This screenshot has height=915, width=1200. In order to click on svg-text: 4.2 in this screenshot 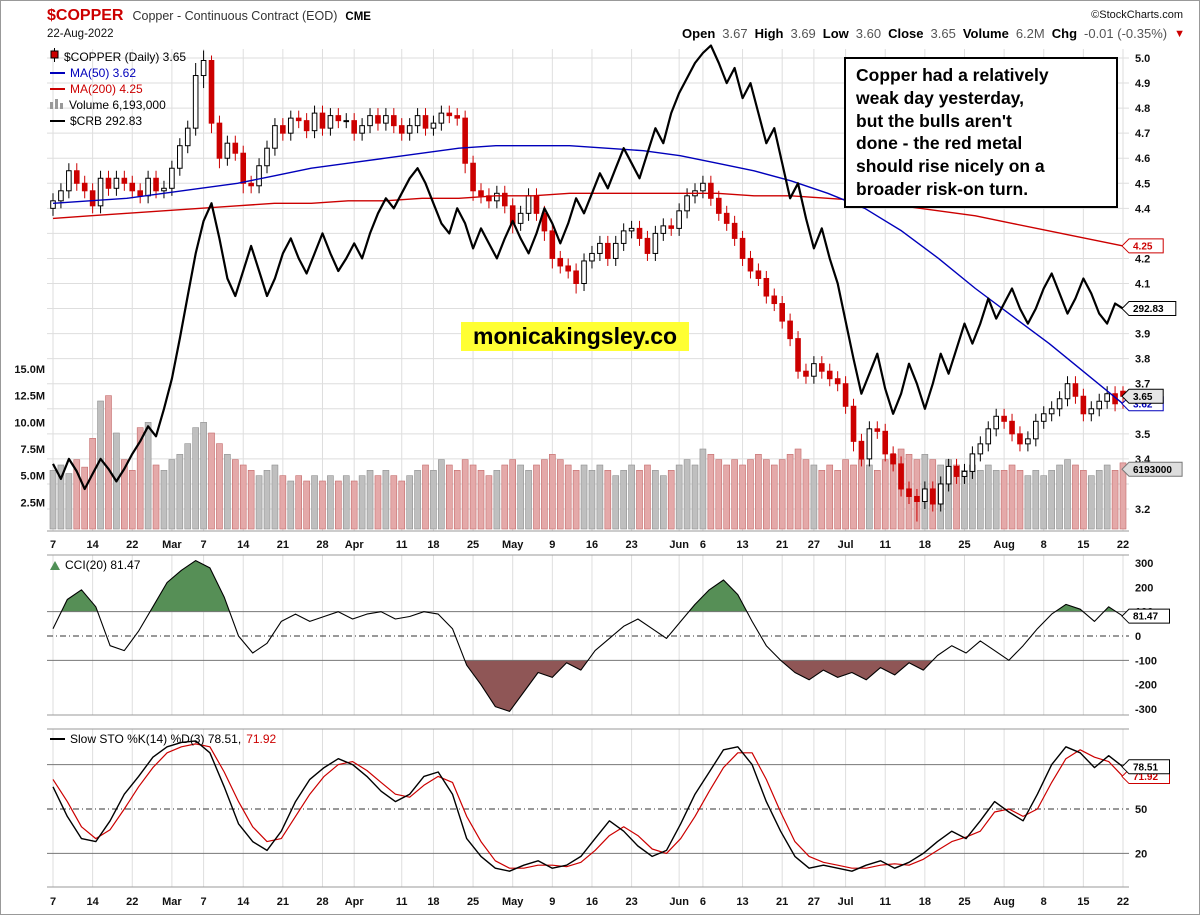, I will do `click(1142, 259)`.